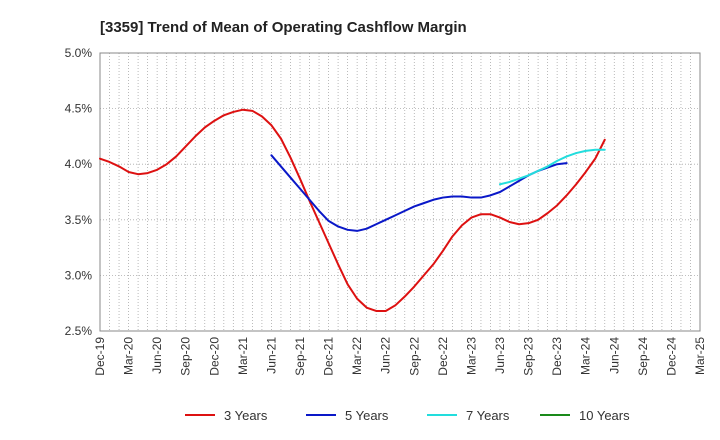 The image size is (720, 440). Describe the element at coordinates (186, 356) in the screenshot. I see `x-tick-label: Sep-20` at that location.